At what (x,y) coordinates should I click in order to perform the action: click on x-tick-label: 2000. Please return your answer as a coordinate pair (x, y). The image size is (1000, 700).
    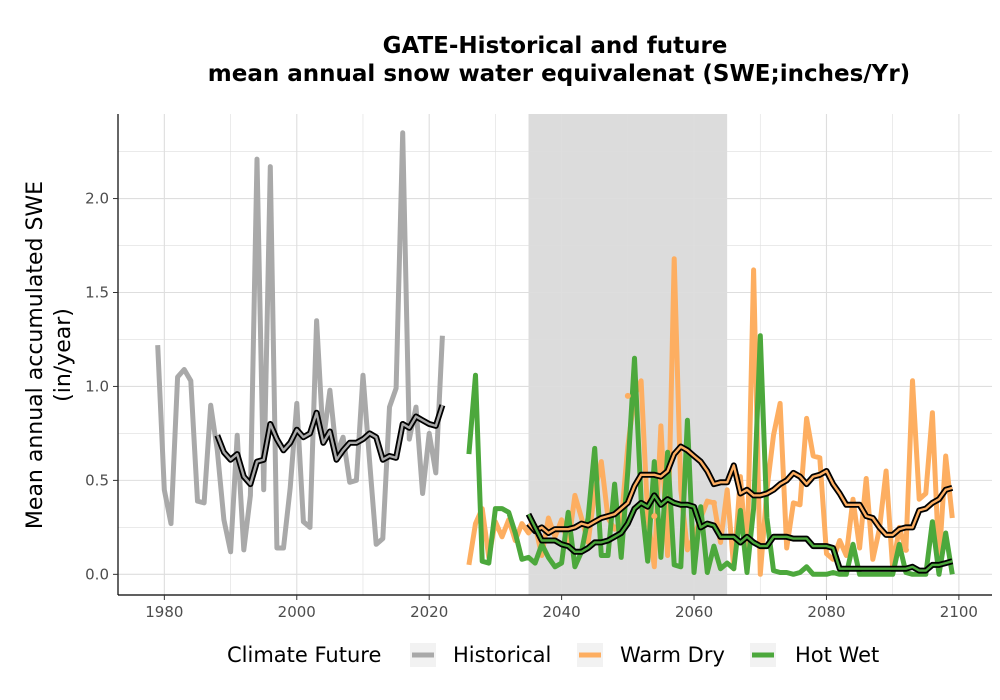
    Looking at the image, I should click on (297, 612).